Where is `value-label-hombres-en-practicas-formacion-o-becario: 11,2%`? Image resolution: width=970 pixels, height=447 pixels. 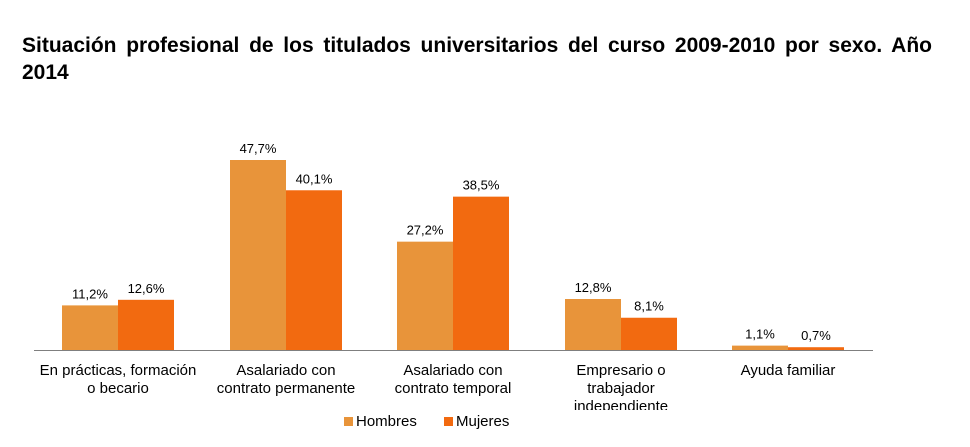
value-label-hombres-en-practicas-formacion-o-becario: 11,2% is located at coordinates (90, 293).